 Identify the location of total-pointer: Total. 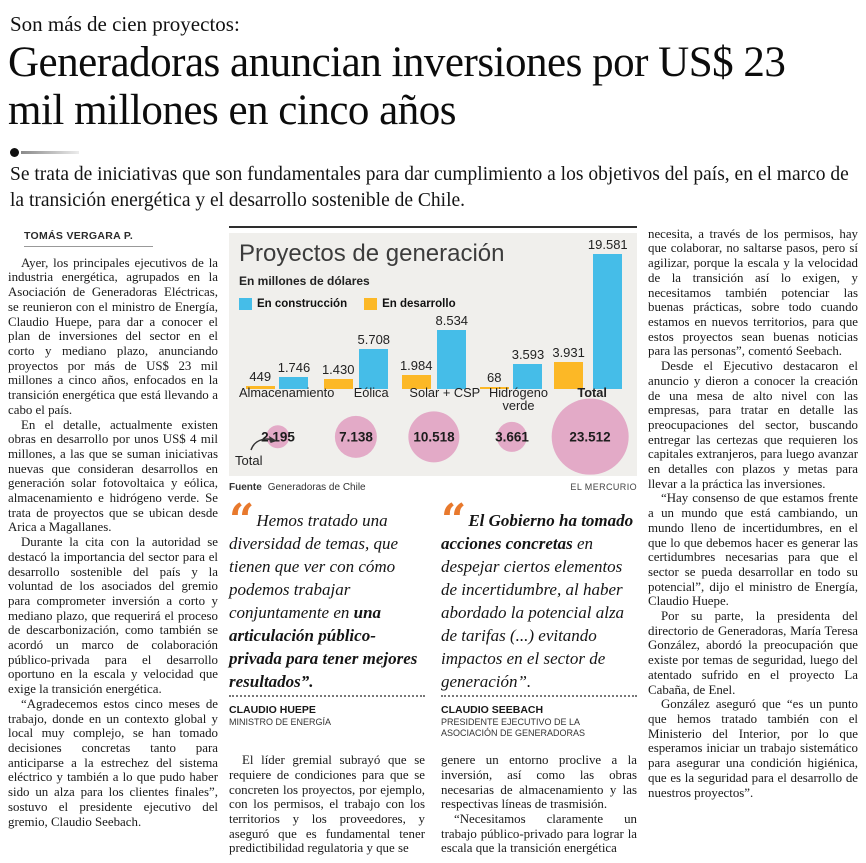
(265, 453).